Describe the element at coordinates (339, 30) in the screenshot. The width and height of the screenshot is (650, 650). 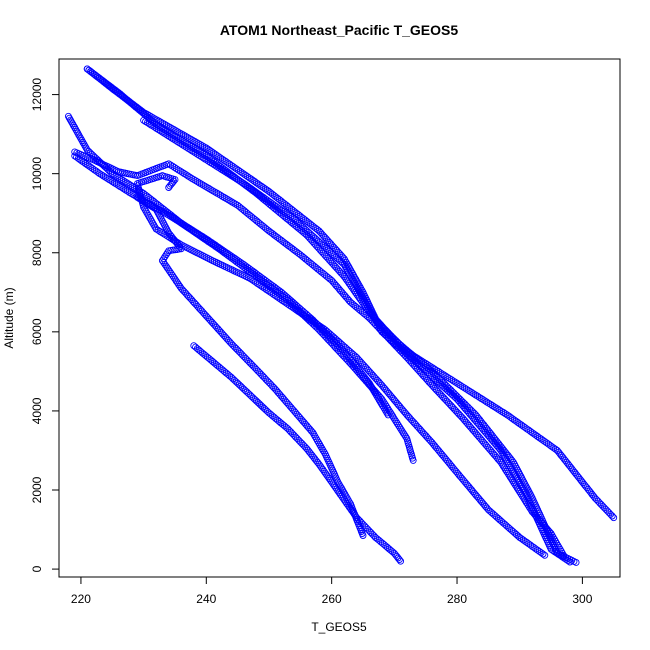
I see `chart-title: ATOM1 Northeast_Pacific T_GEOS5` at that location.